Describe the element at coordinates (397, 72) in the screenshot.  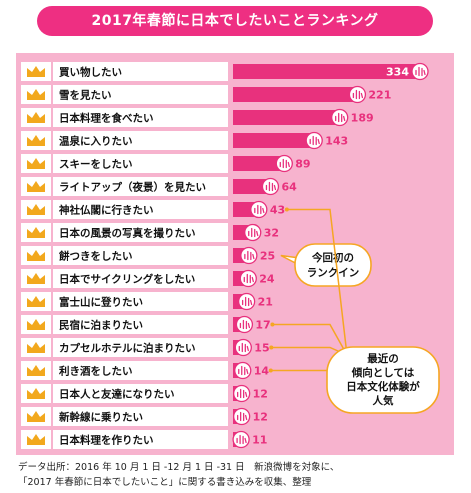
I see `value-label: 334` at that location.